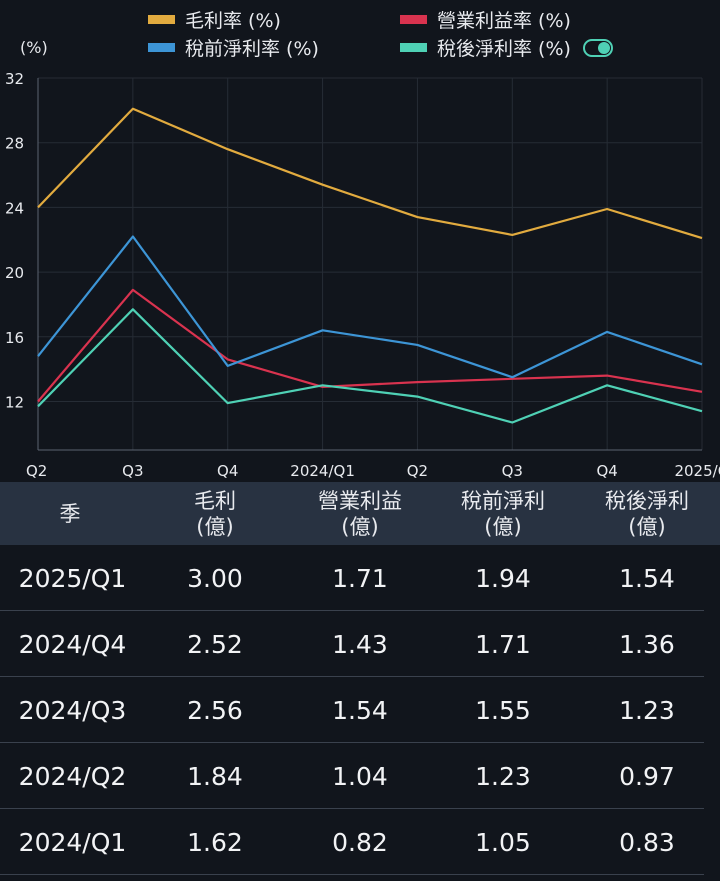 This screenshot has height=881, width=720. Describe the element at coordinates (34, 47) in the screenshot. I see `y-axis-unit: (%)` at that location.